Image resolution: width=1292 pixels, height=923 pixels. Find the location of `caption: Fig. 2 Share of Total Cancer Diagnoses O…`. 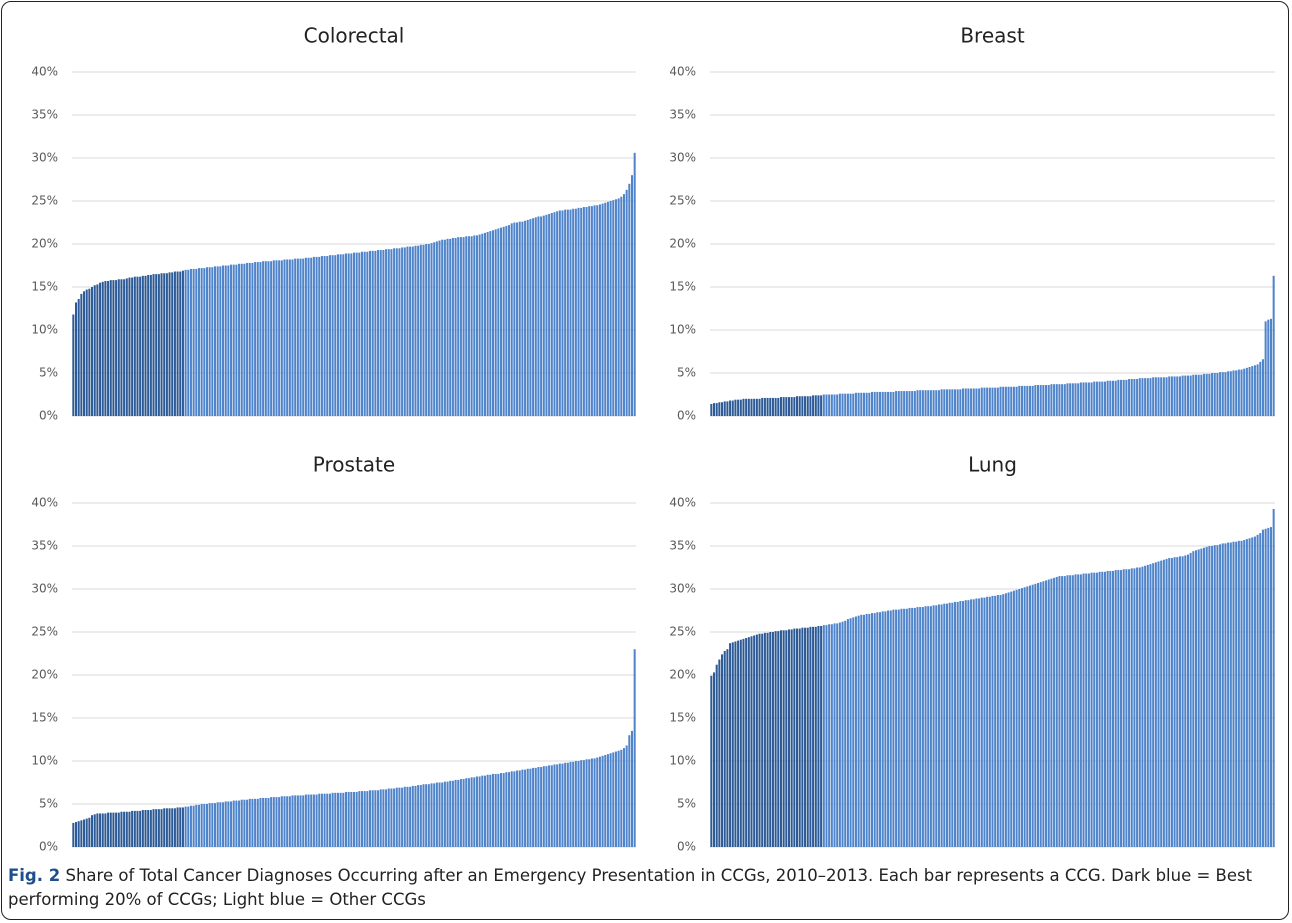

caption: Fig. 2 Share of Total Cancer Diagnoses O… is located at coordinates (643, 888).